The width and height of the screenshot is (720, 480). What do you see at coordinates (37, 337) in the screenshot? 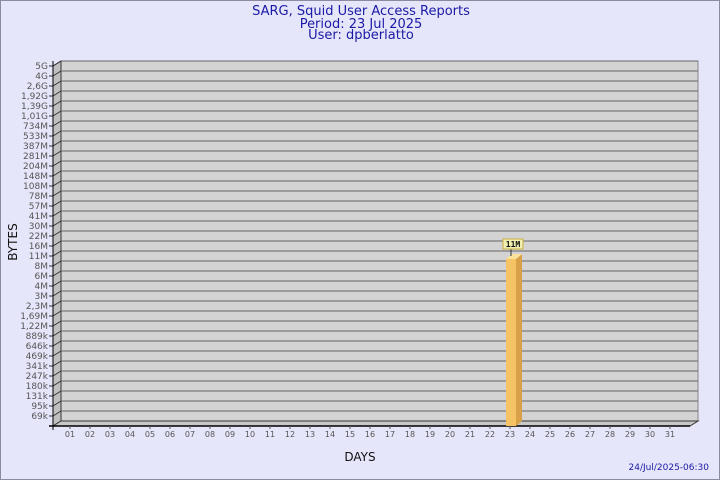
I see `y-tick-label: 889k` at bounding box center [37, 337].